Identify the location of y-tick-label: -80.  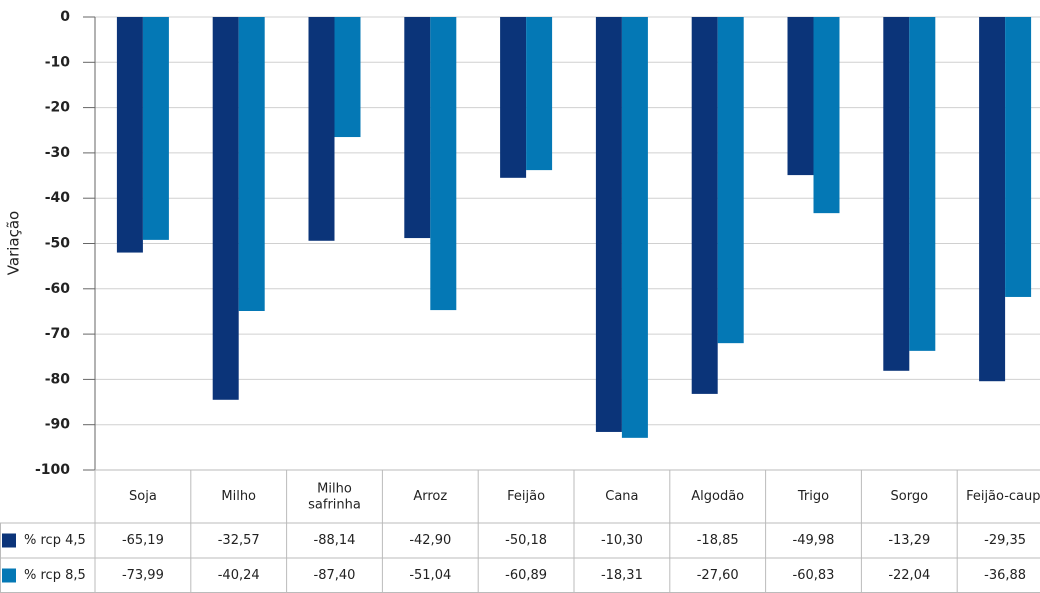
(58, 379).